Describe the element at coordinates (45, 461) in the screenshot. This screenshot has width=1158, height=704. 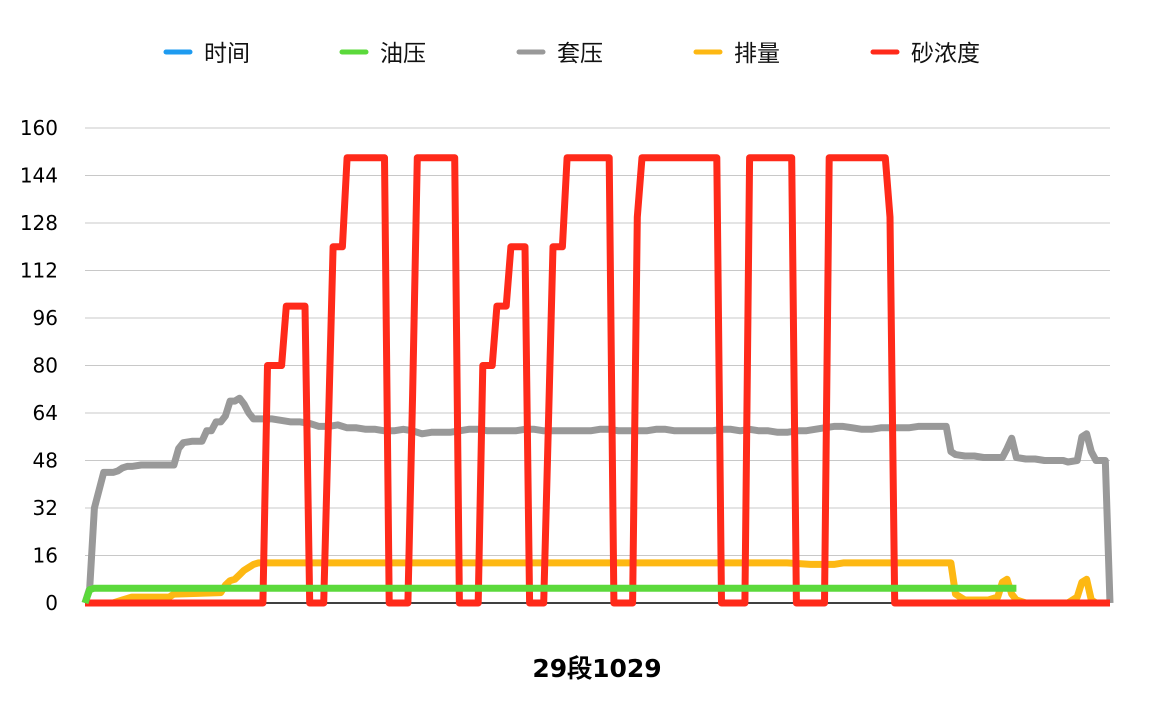
I see `y-tick-label: 48` at that location.